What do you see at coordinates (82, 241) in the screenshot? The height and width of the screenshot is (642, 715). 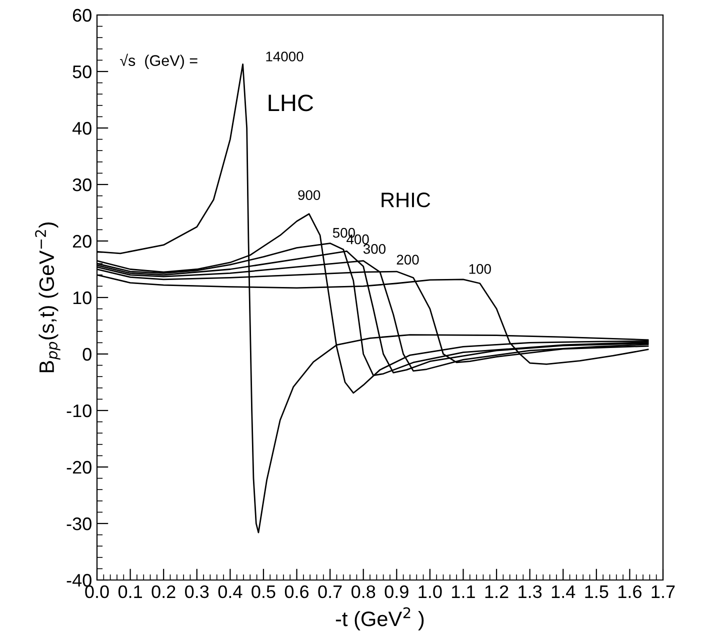 I see `y-tick-label: 20` at bounding box center [82, 241].